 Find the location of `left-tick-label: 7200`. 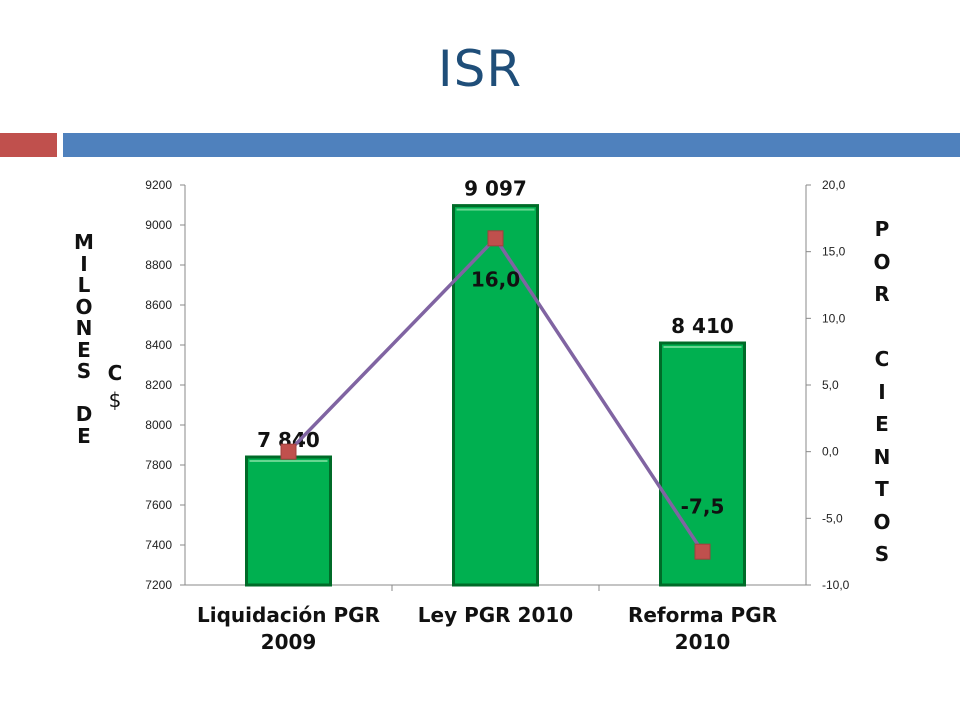

left-tick-label: 7200 is located at coordinates (158, 585).